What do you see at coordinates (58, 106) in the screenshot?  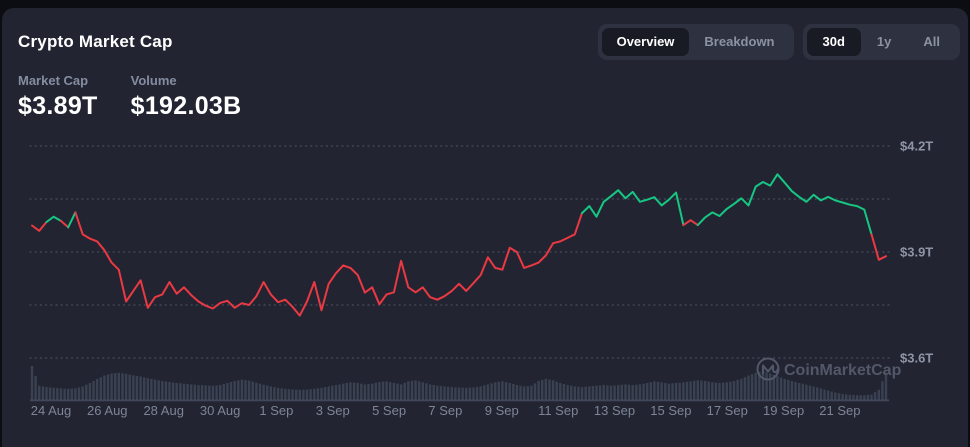 I see `market-cap-value: $3.89T` at bounding box center [58, 106].